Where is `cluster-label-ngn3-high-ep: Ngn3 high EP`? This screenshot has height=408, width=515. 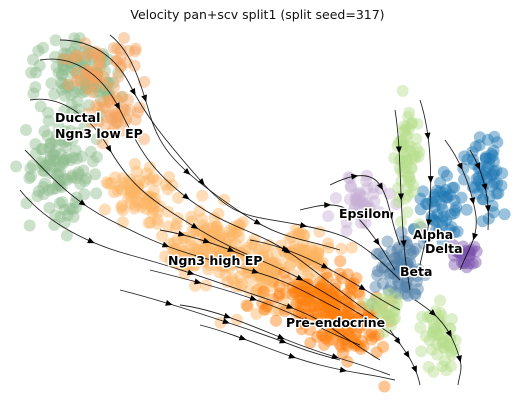
cluster-label-ngn3-high-ep: Ngn3 high EP is located at coordinates (215, 260).